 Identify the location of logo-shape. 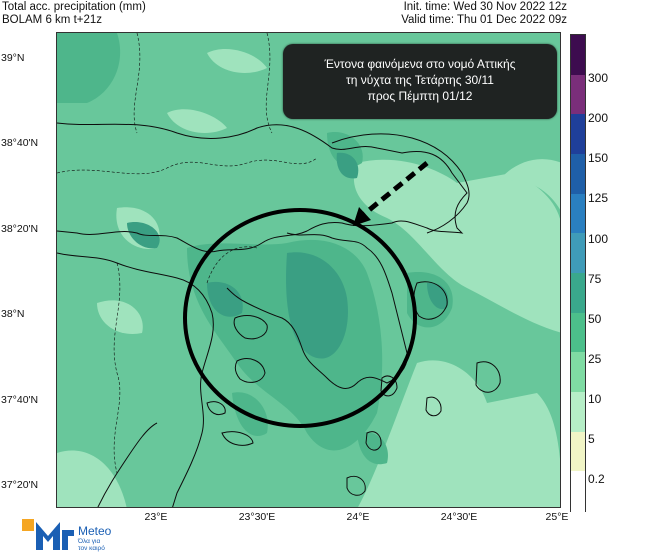
(68, 540).